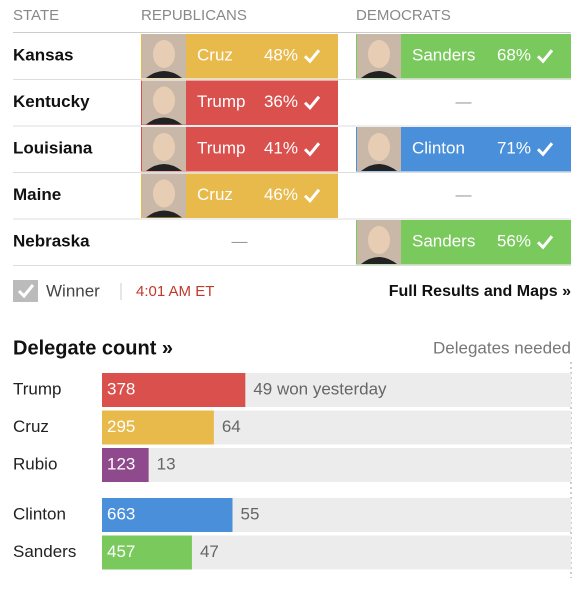 The width and height of the screenshot is (582, 590). Describe the element at coordinates (43, 55) in the screenshot. I see `state-name: Kansas` at that location.